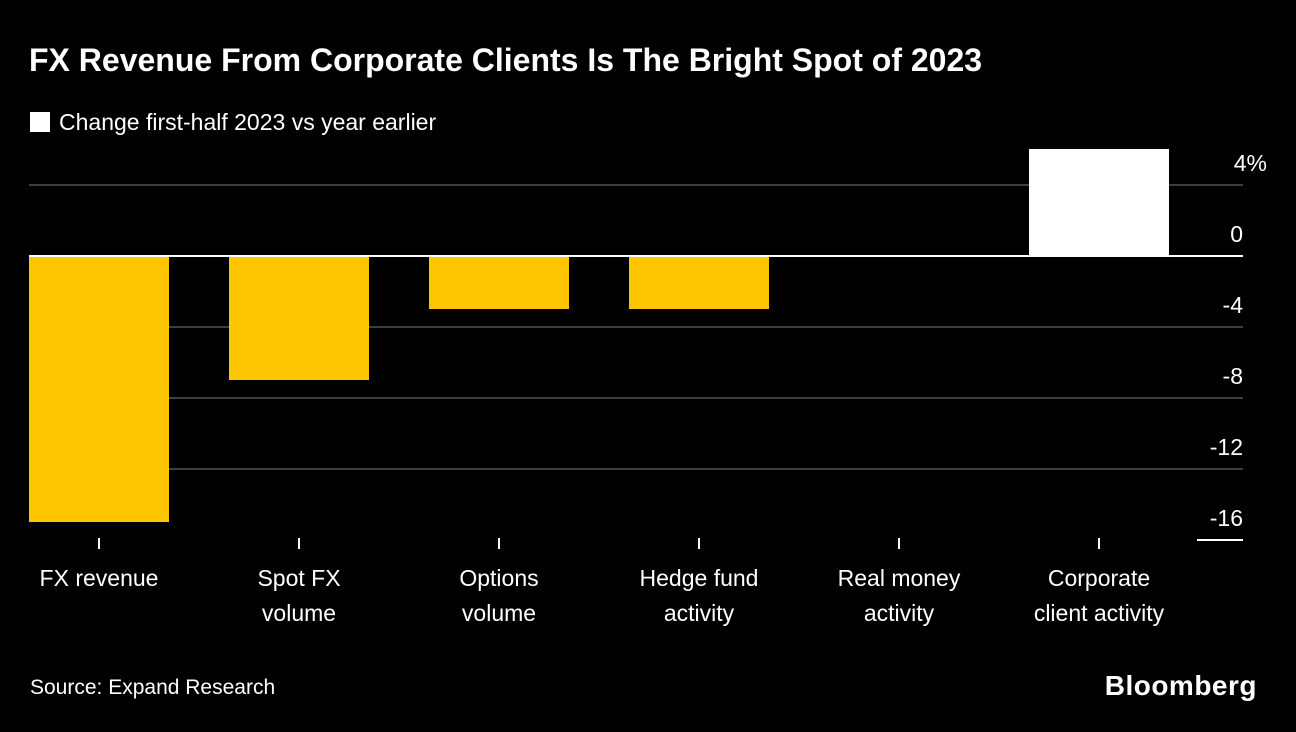 The height and width of the screenshot is (732, 1296). Describe the element at coordinates (99, 543) in the screenshot. I see `x-tick-fx-revenue` at that location.